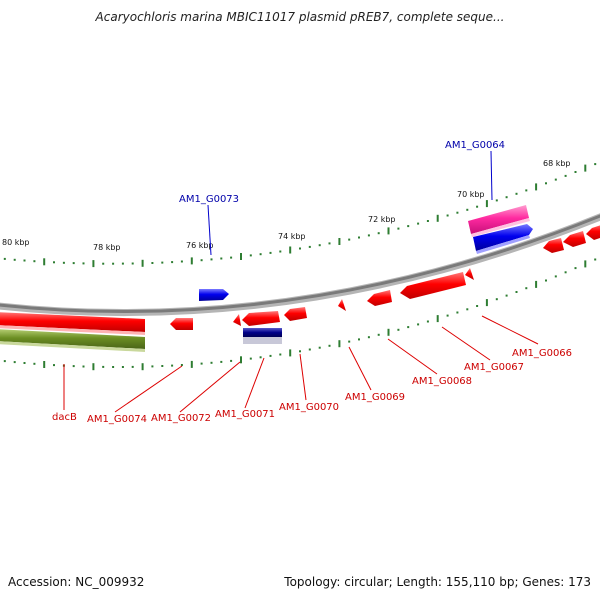 The image size is (600, 600). Describe the element at coordinates (309, 407) in the screenshot. I see `gene-label-am1-g0070: AM1_G0070` at that location.